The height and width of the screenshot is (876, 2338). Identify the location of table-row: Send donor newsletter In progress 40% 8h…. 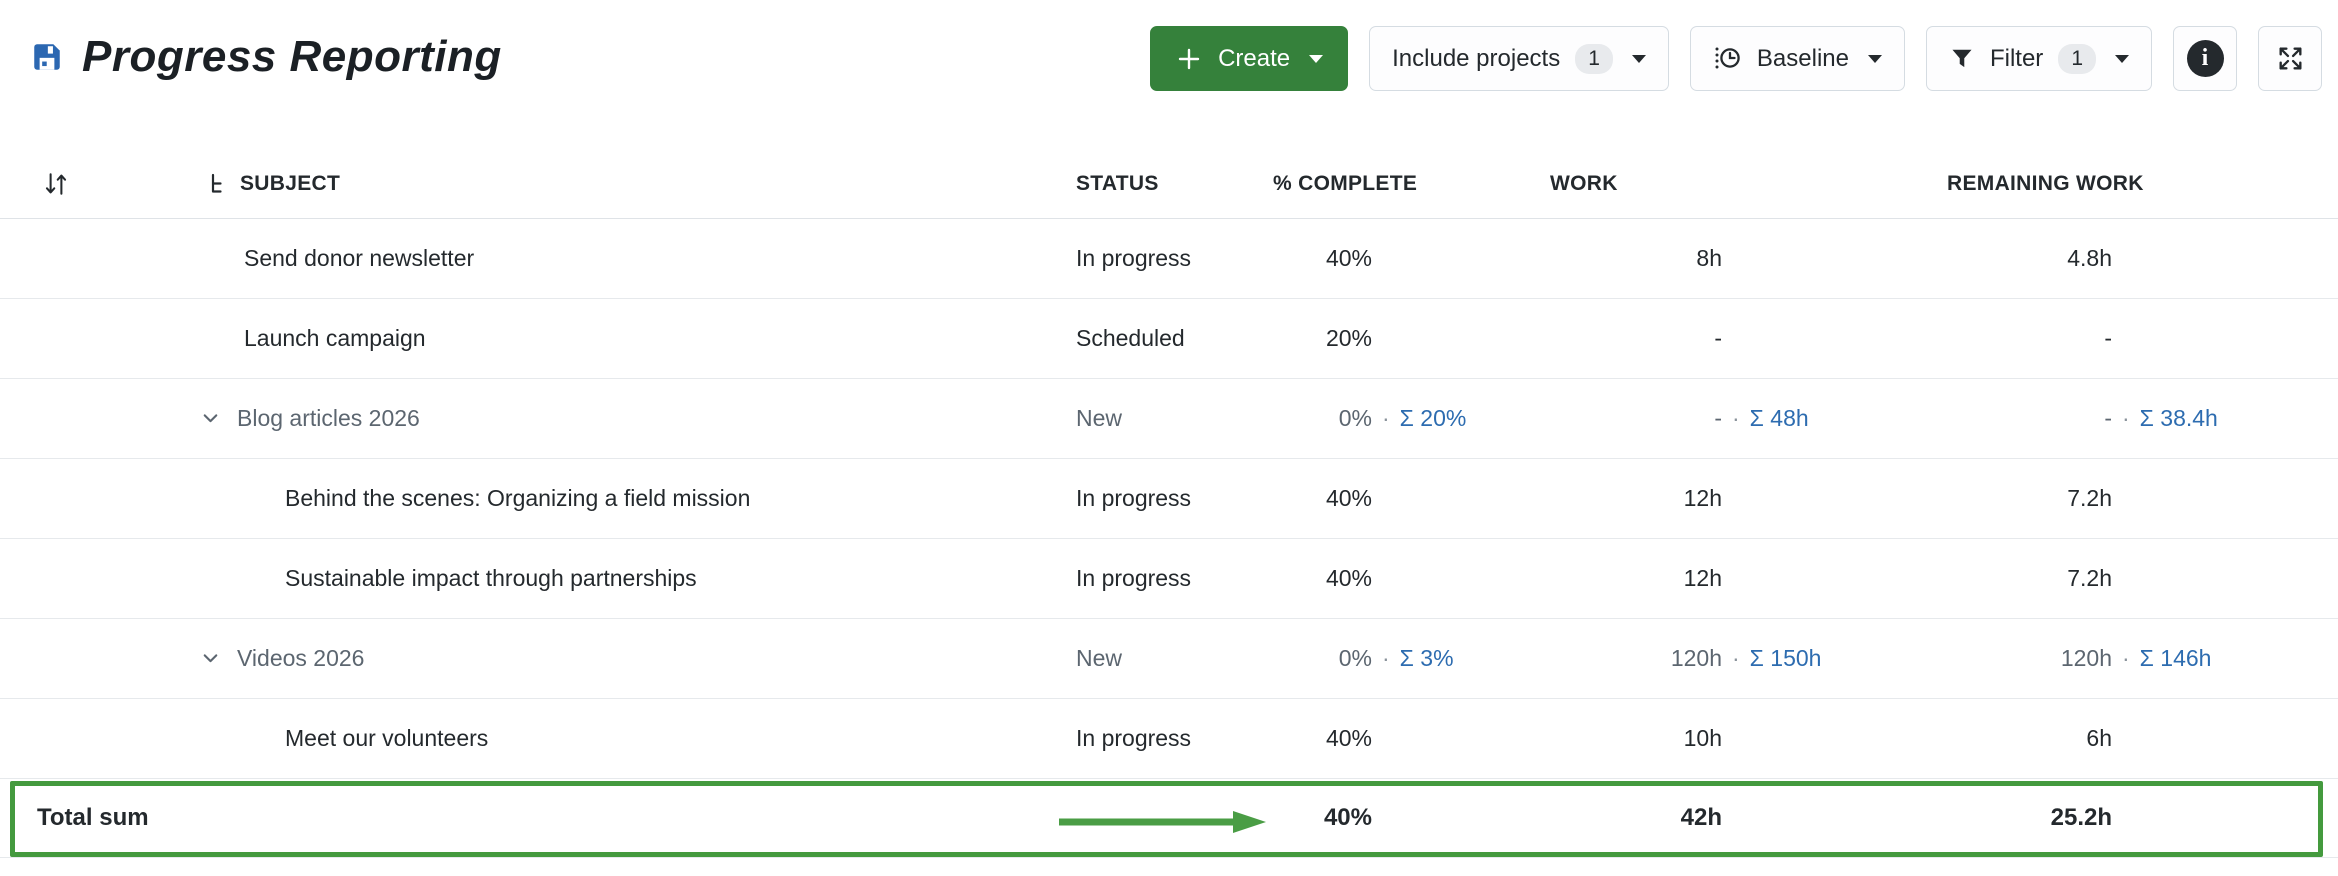
(1169, 259).